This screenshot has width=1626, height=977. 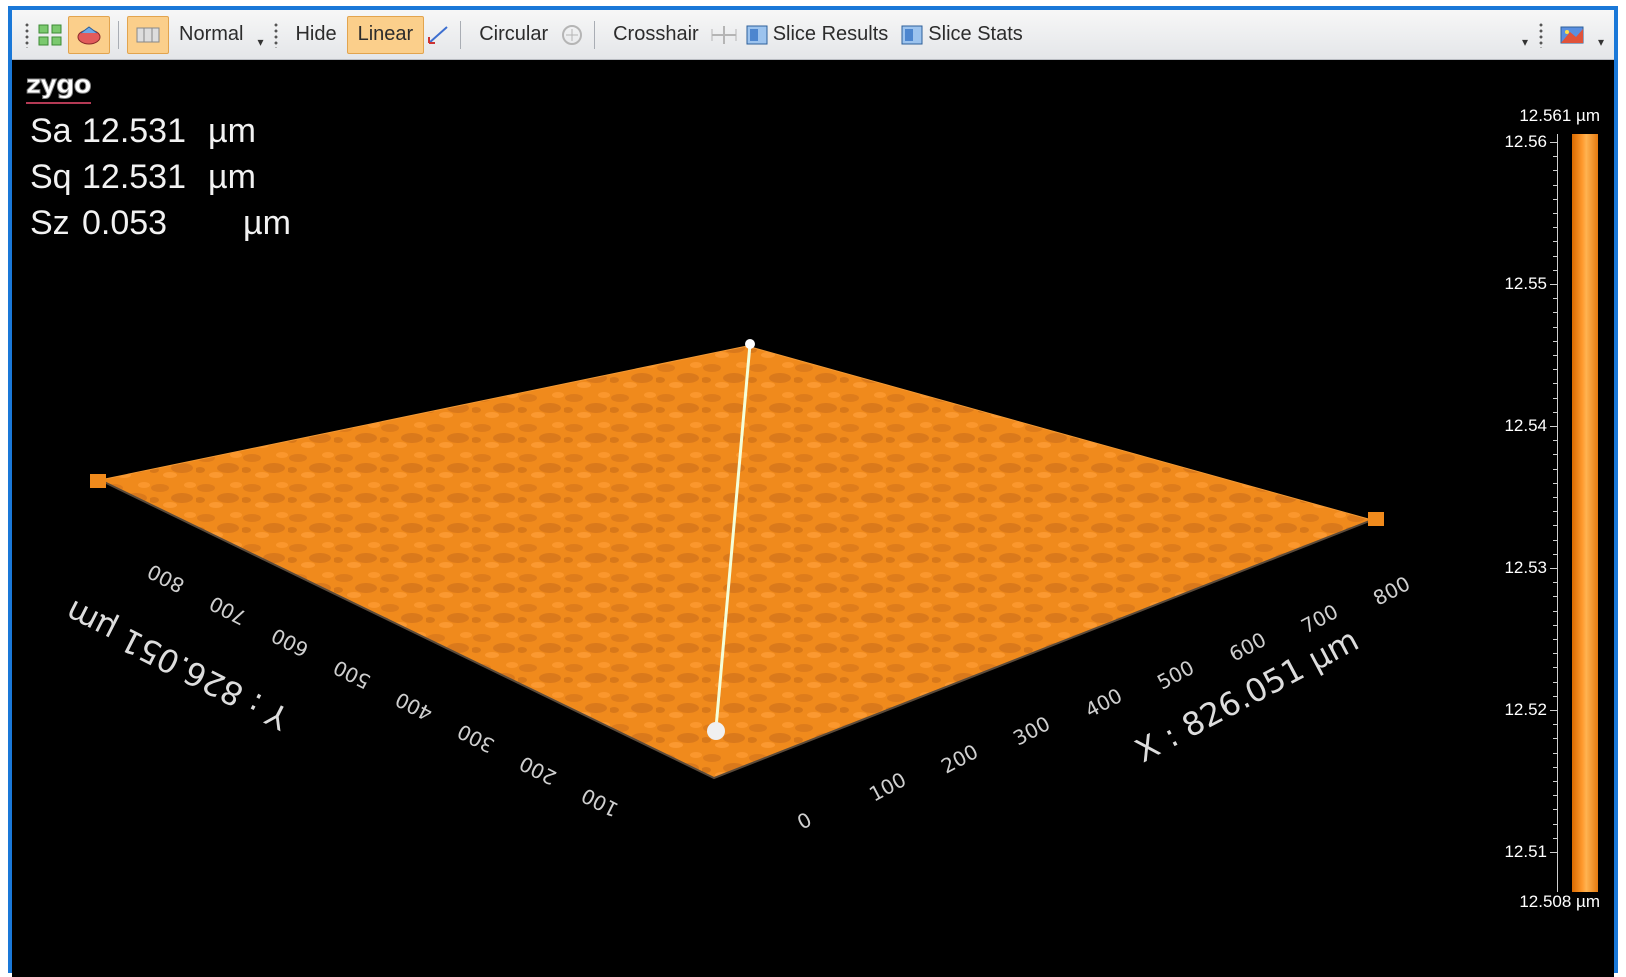 I want to click on y-tick-label: 500, so click(x=351, y=674).